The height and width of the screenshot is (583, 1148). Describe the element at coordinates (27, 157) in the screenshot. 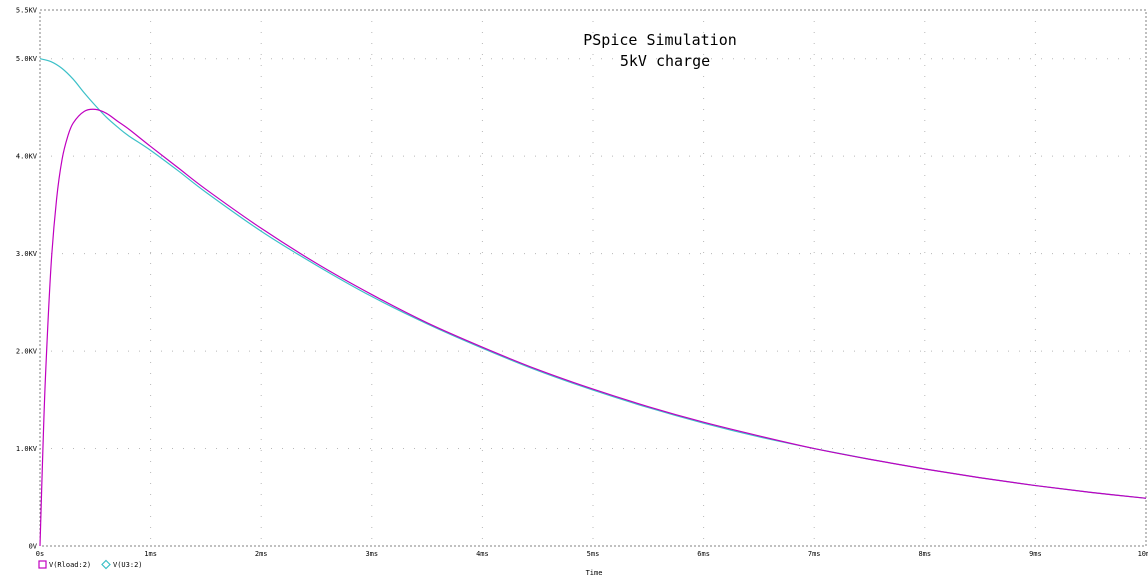

I see `y-tick-label: 4.0KV` at that location.